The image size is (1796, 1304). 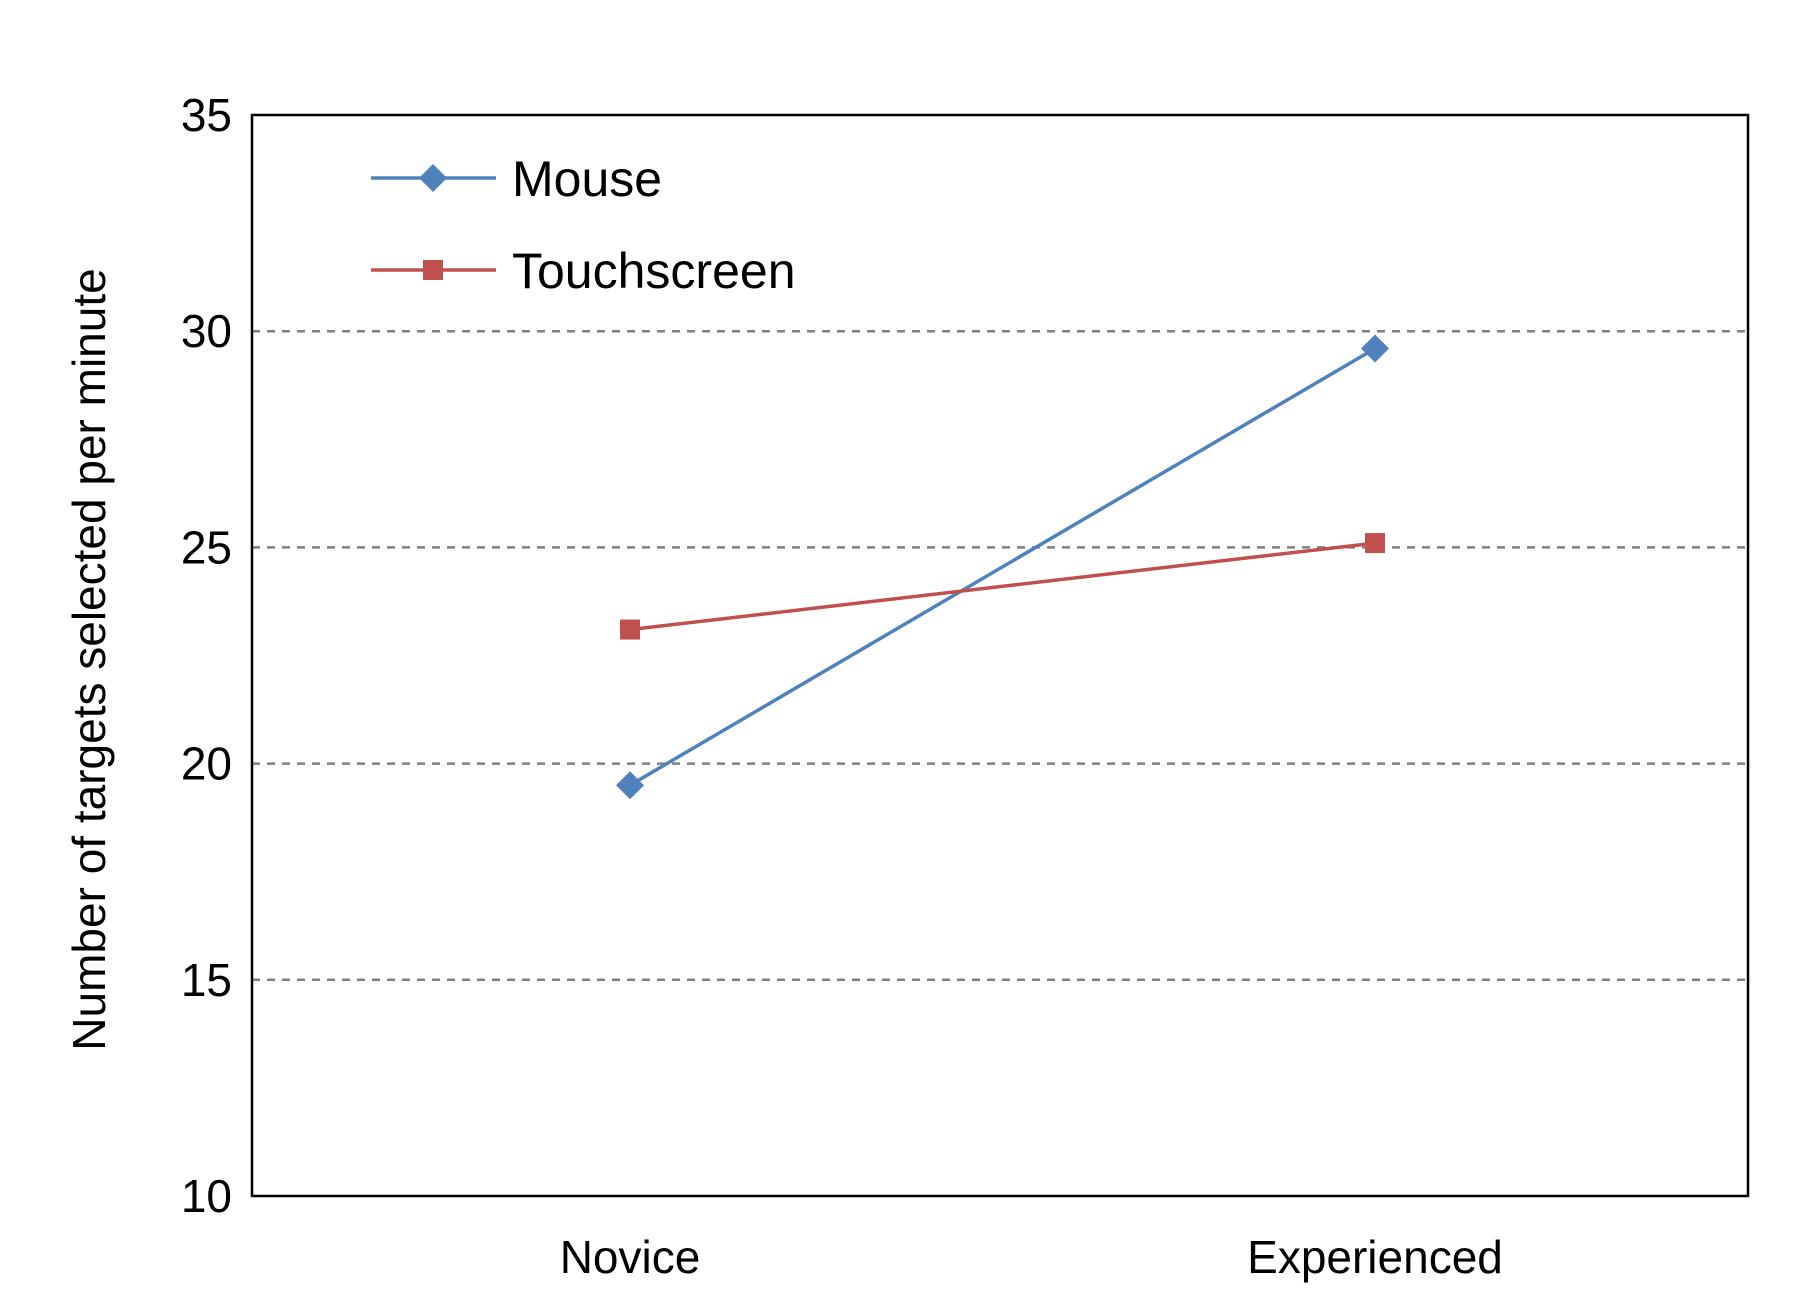 I want to click on legend-label: Touchscreen, so click(x=654, y=271).